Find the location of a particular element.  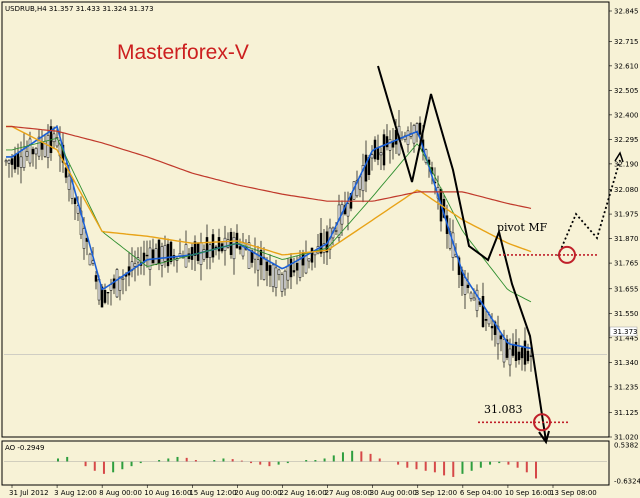

projection-arrowhead is located at coordinates (619, 157).